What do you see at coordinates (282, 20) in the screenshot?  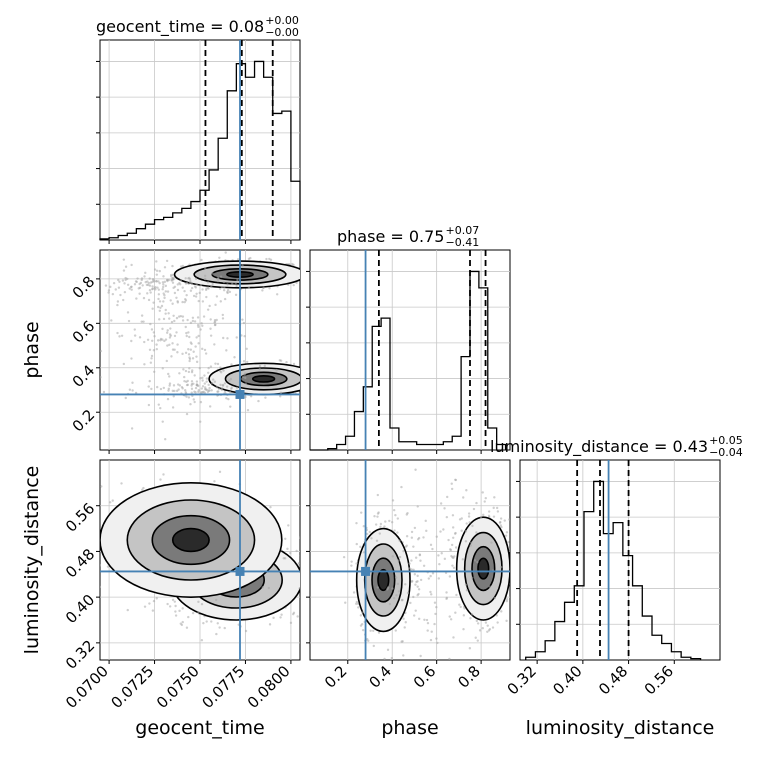 I see `title-plus: +0.00` at bounding box center [282, 20].